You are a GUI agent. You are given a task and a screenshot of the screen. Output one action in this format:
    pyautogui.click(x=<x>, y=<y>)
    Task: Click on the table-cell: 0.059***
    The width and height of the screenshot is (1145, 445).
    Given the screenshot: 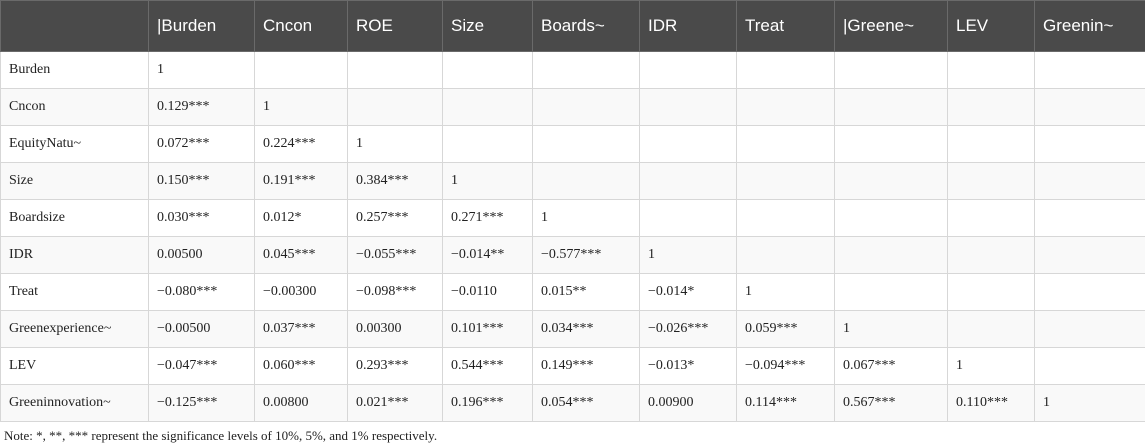 What is the action you would take?
    pyautogui.click(x=786, y=329)
    